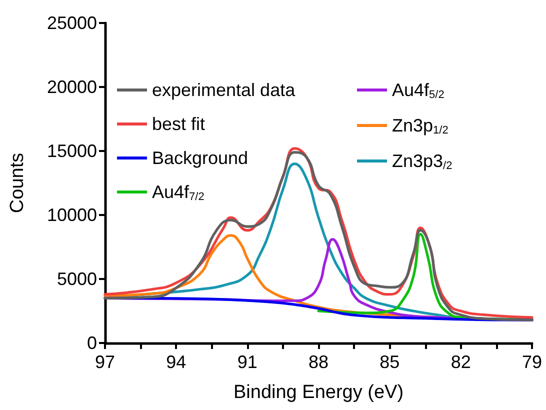  Describe the element at coordinates (71, 215) in the screenshot. I see `y-tick-label: 10000` at that location.